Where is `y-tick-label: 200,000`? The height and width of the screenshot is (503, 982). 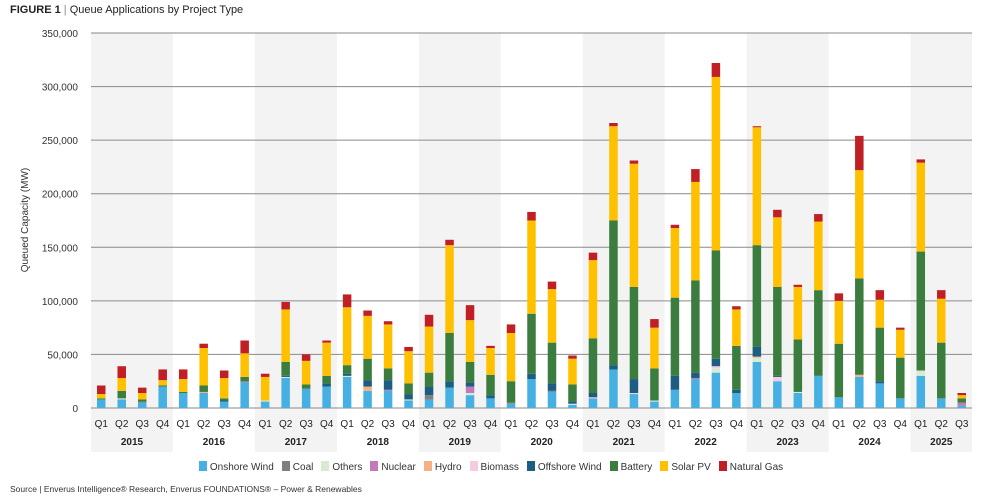 y-tick-label: 200,000 is located at coordinates (60, 195).